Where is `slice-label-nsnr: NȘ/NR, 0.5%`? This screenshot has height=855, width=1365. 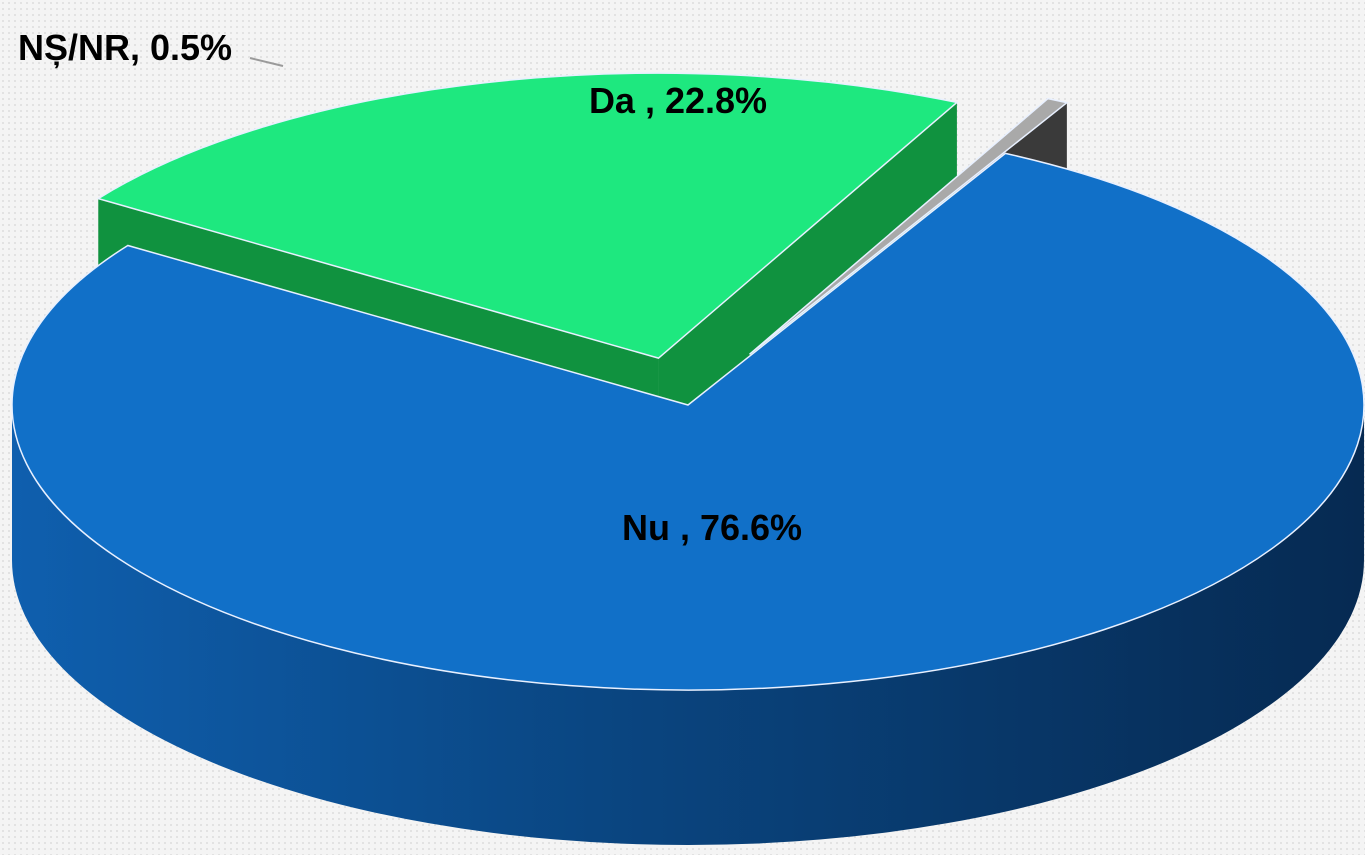 slice-label-nsnr: NȘ/NR, 0.5% is located at coordinates (125, 47).